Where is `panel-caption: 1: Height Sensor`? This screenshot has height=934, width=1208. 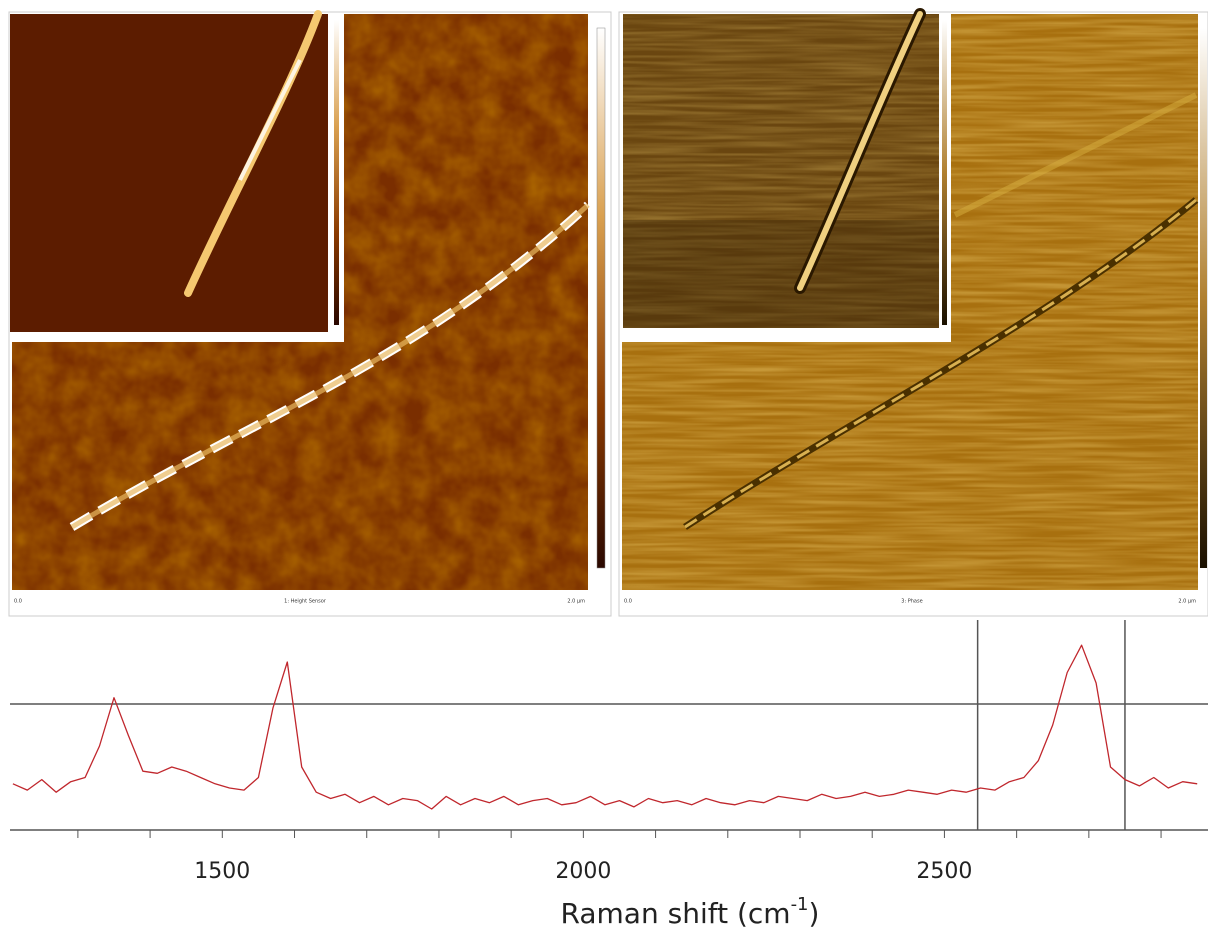 panel-caption: 1: Height Sensor is located at coordinates (305, 602).